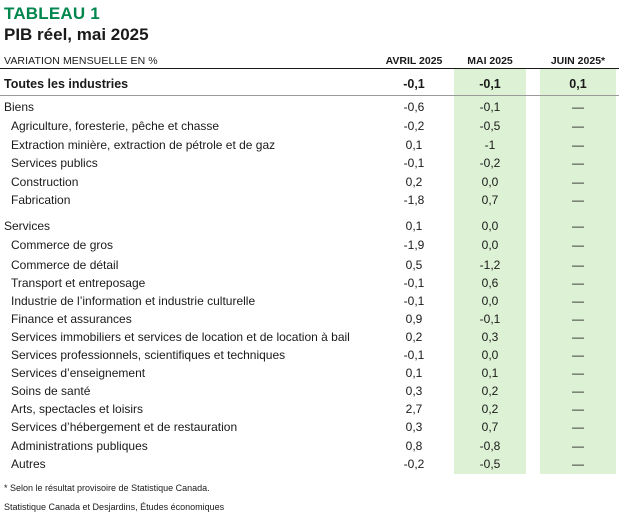  I want to click on value-may: 0,1, so click(490, 373).